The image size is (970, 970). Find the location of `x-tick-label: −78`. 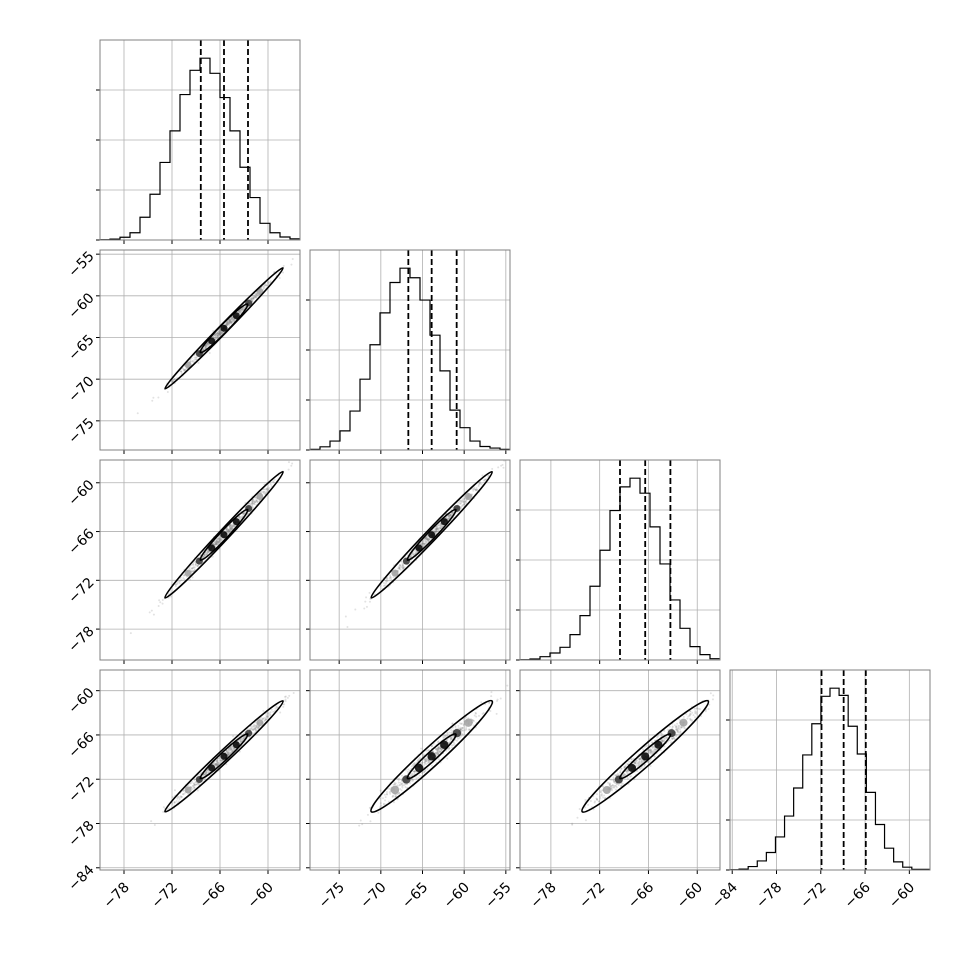

x-tick-label: −78 is located at coordinates (117, 896).